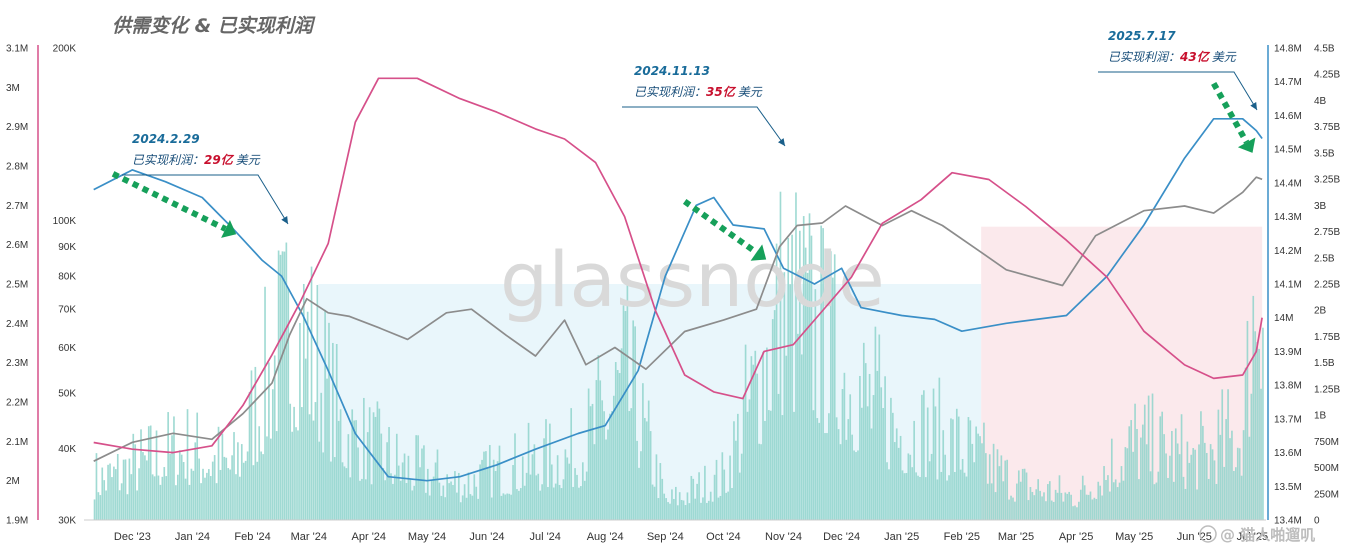 This screenshot has height=558, width=1352. I want to click on left-inner-tick-label: 60K, so click(67, 348).